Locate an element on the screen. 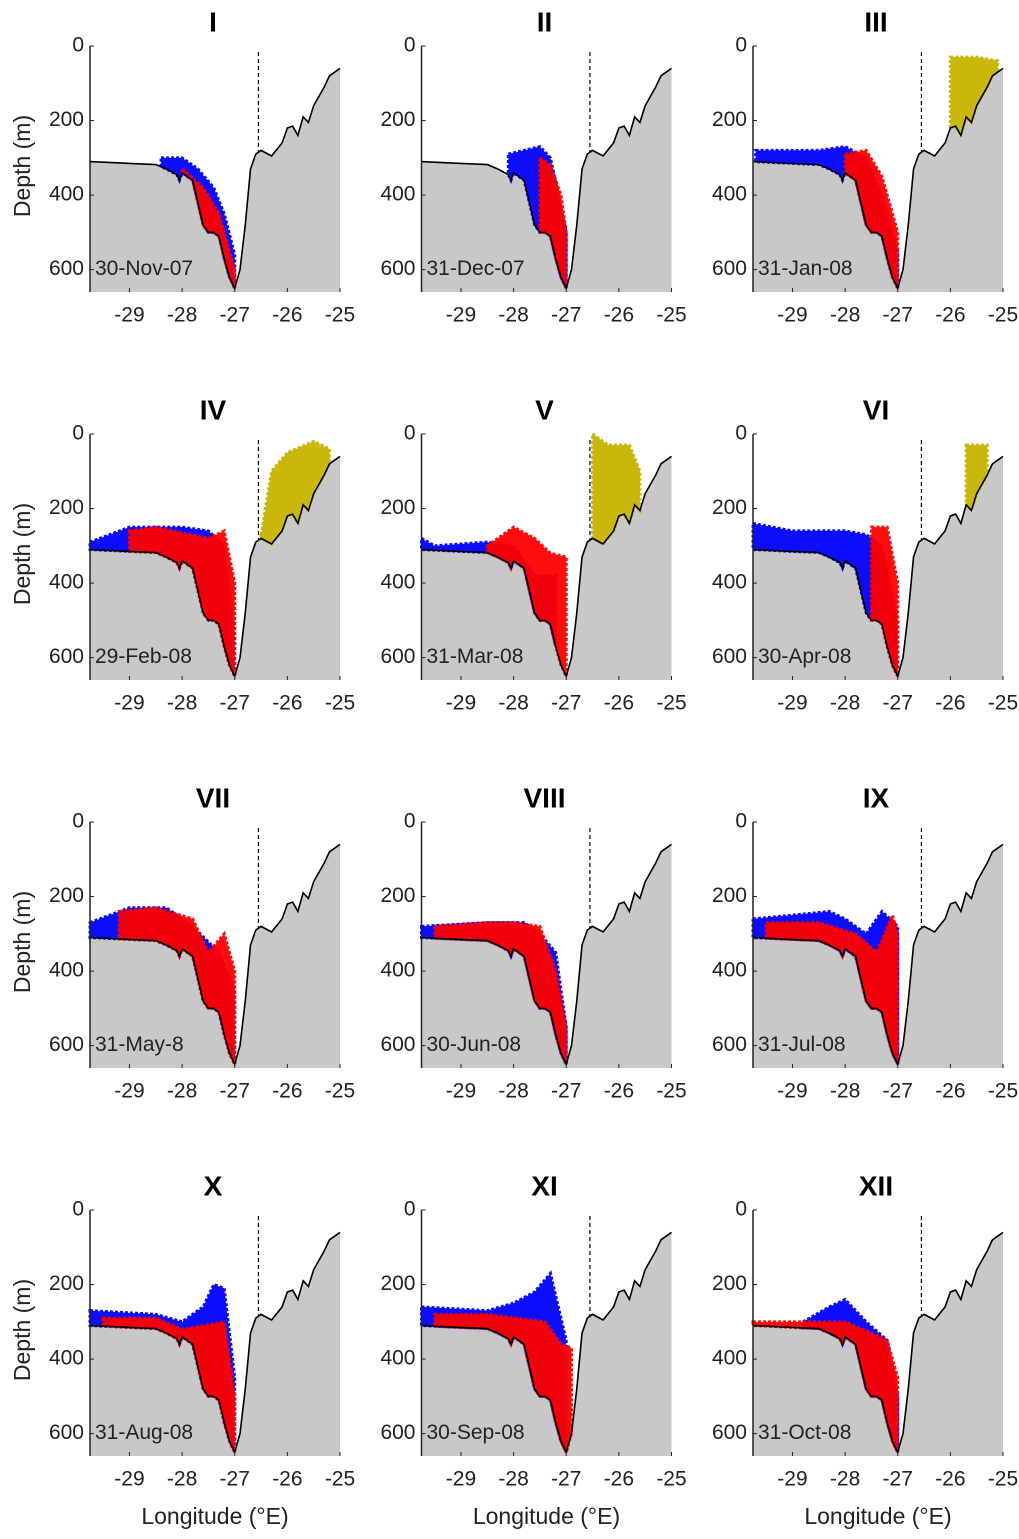  panel-title: X is located at coordinates (213, 1185).